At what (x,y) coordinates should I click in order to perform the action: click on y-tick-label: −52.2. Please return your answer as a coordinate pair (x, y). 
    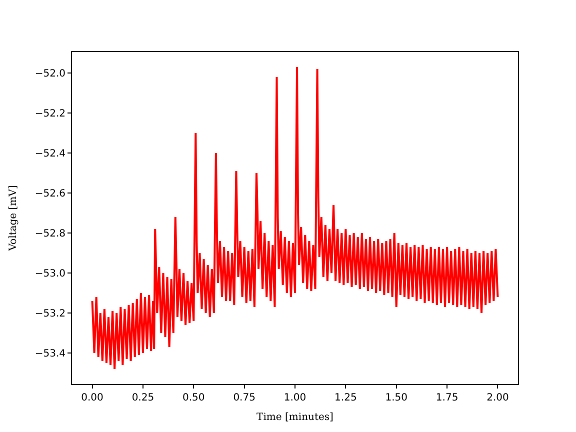
    Looking at the image, I should click on (50, 114).